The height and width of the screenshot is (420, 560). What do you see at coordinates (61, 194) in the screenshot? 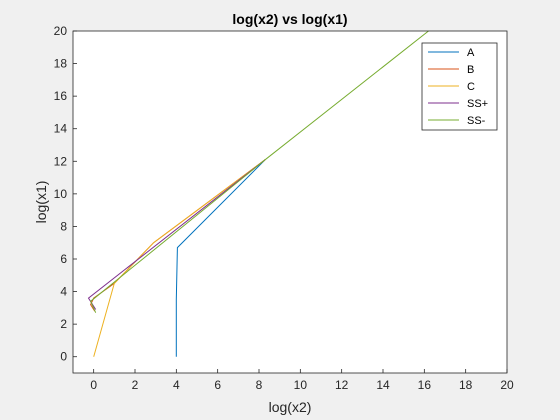
I see `y-tick-label: 10` at bounding box center [61, 194].